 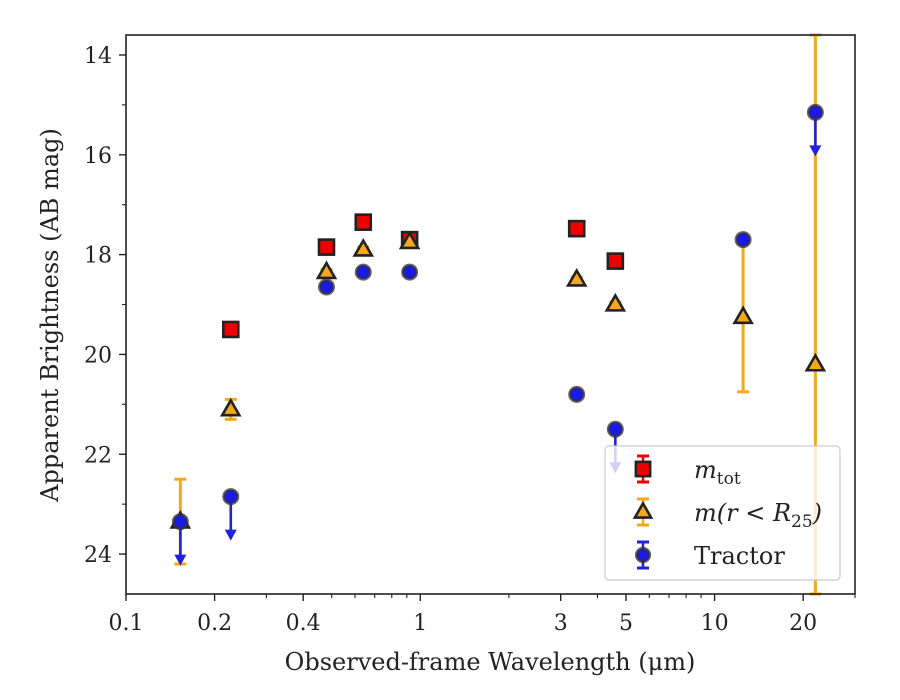 I want to click on legend: mtot m(r < R25) Tractor, so click(x=722, y=513).